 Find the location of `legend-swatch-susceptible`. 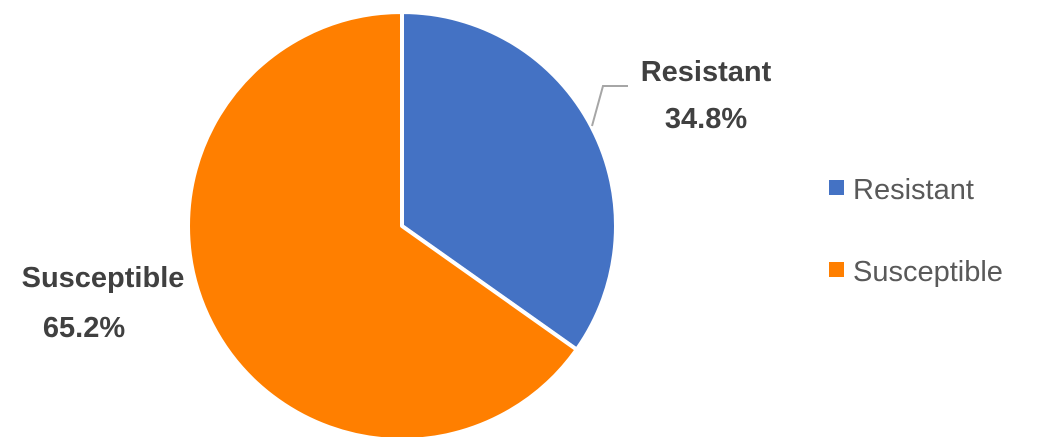

legend-swatch-susceptible is located at coordinates (836, 269).